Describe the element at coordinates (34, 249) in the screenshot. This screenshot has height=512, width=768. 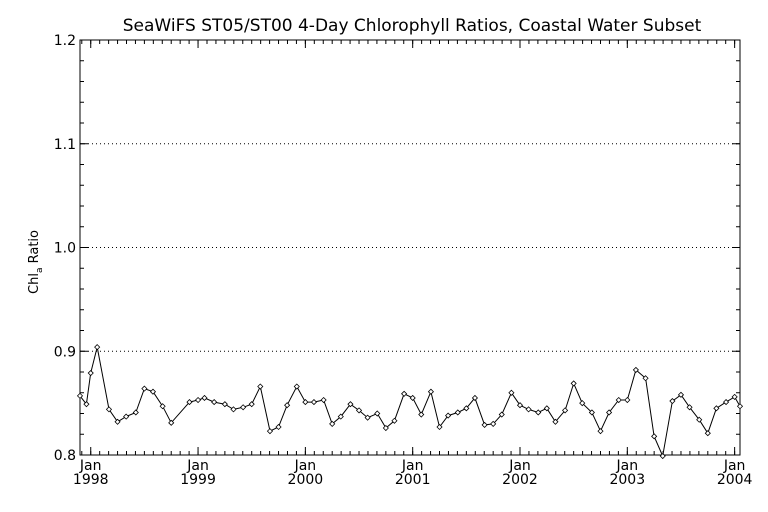
I see `y-axis-label-suffix: Ratio` at that location.